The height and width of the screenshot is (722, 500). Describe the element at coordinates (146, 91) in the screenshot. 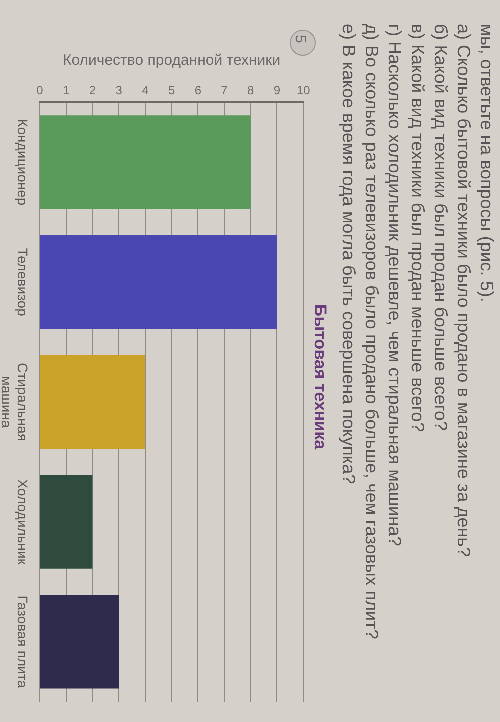

I see `x-tick-label: 4` at that location.